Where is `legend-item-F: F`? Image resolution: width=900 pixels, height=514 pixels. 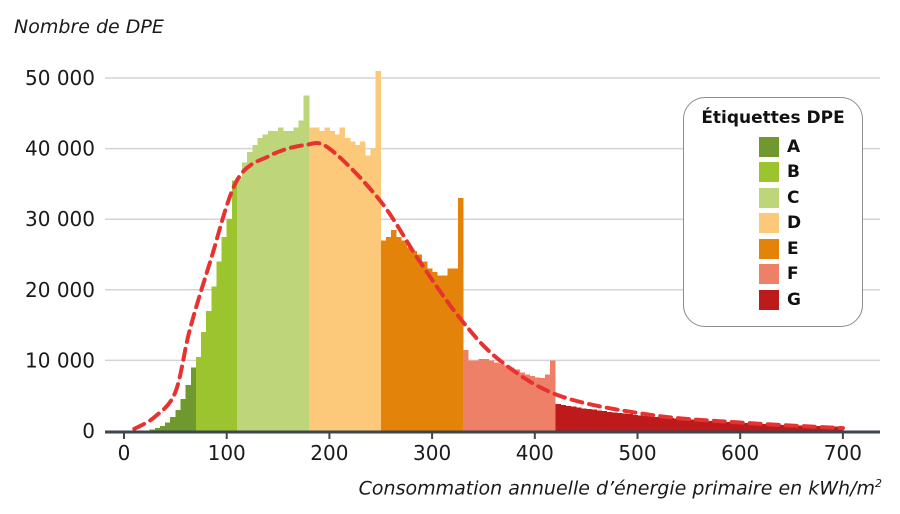 legend-item-F: F is located at coordinates (810, 275).